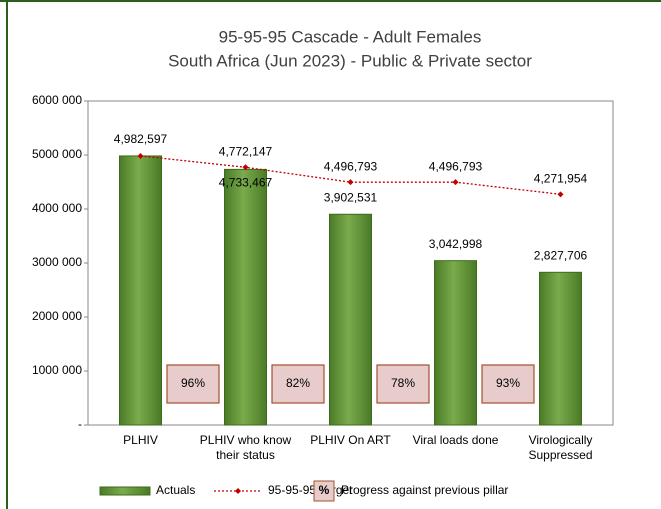  I want to click on x-tick-label: Viral loads done, so click(455, 440).